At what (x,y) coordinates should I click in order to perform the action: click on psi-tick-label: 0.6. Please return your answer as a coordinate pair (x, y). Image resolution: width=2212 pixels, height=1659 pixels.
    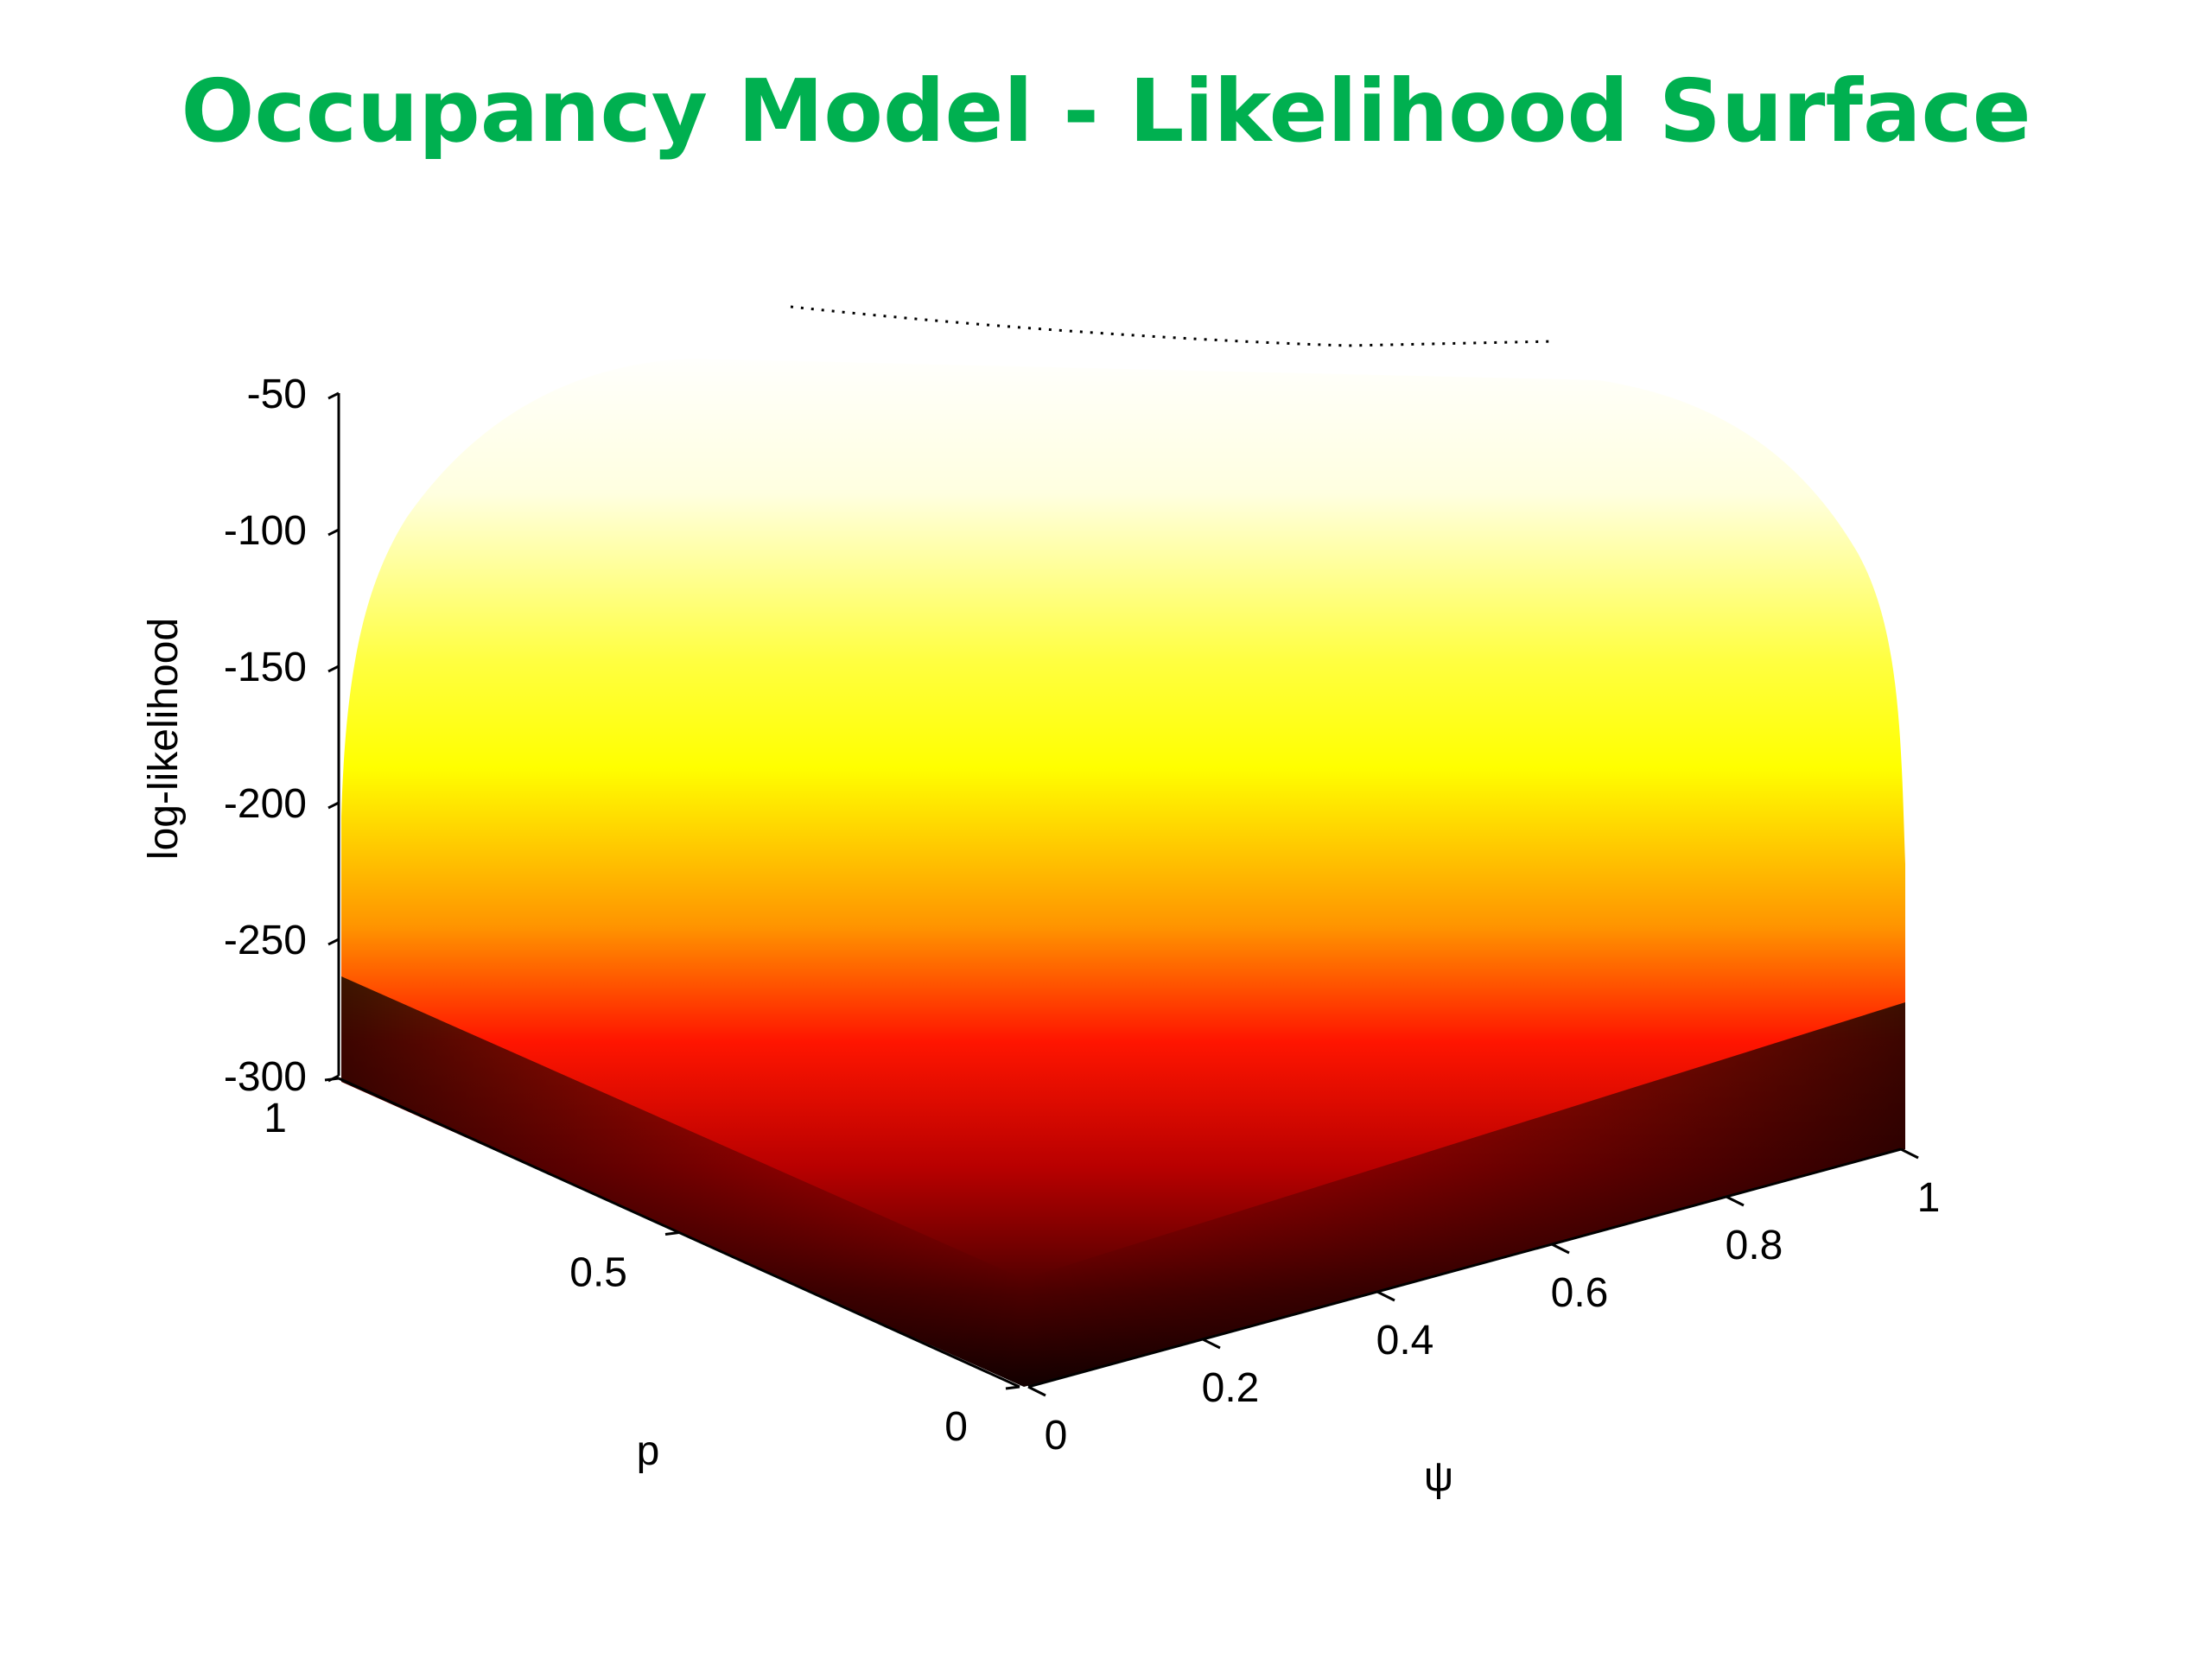
    Looking at the image, I should click on (1580, 1293).